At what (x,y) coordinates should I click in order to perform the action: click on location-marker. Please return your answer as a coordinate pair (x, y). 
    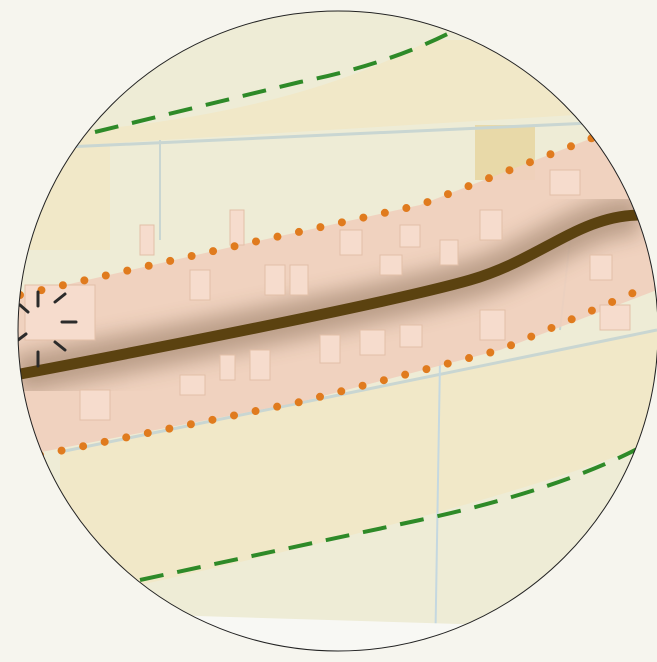
    Looking at the image, I should click on (48, 329).